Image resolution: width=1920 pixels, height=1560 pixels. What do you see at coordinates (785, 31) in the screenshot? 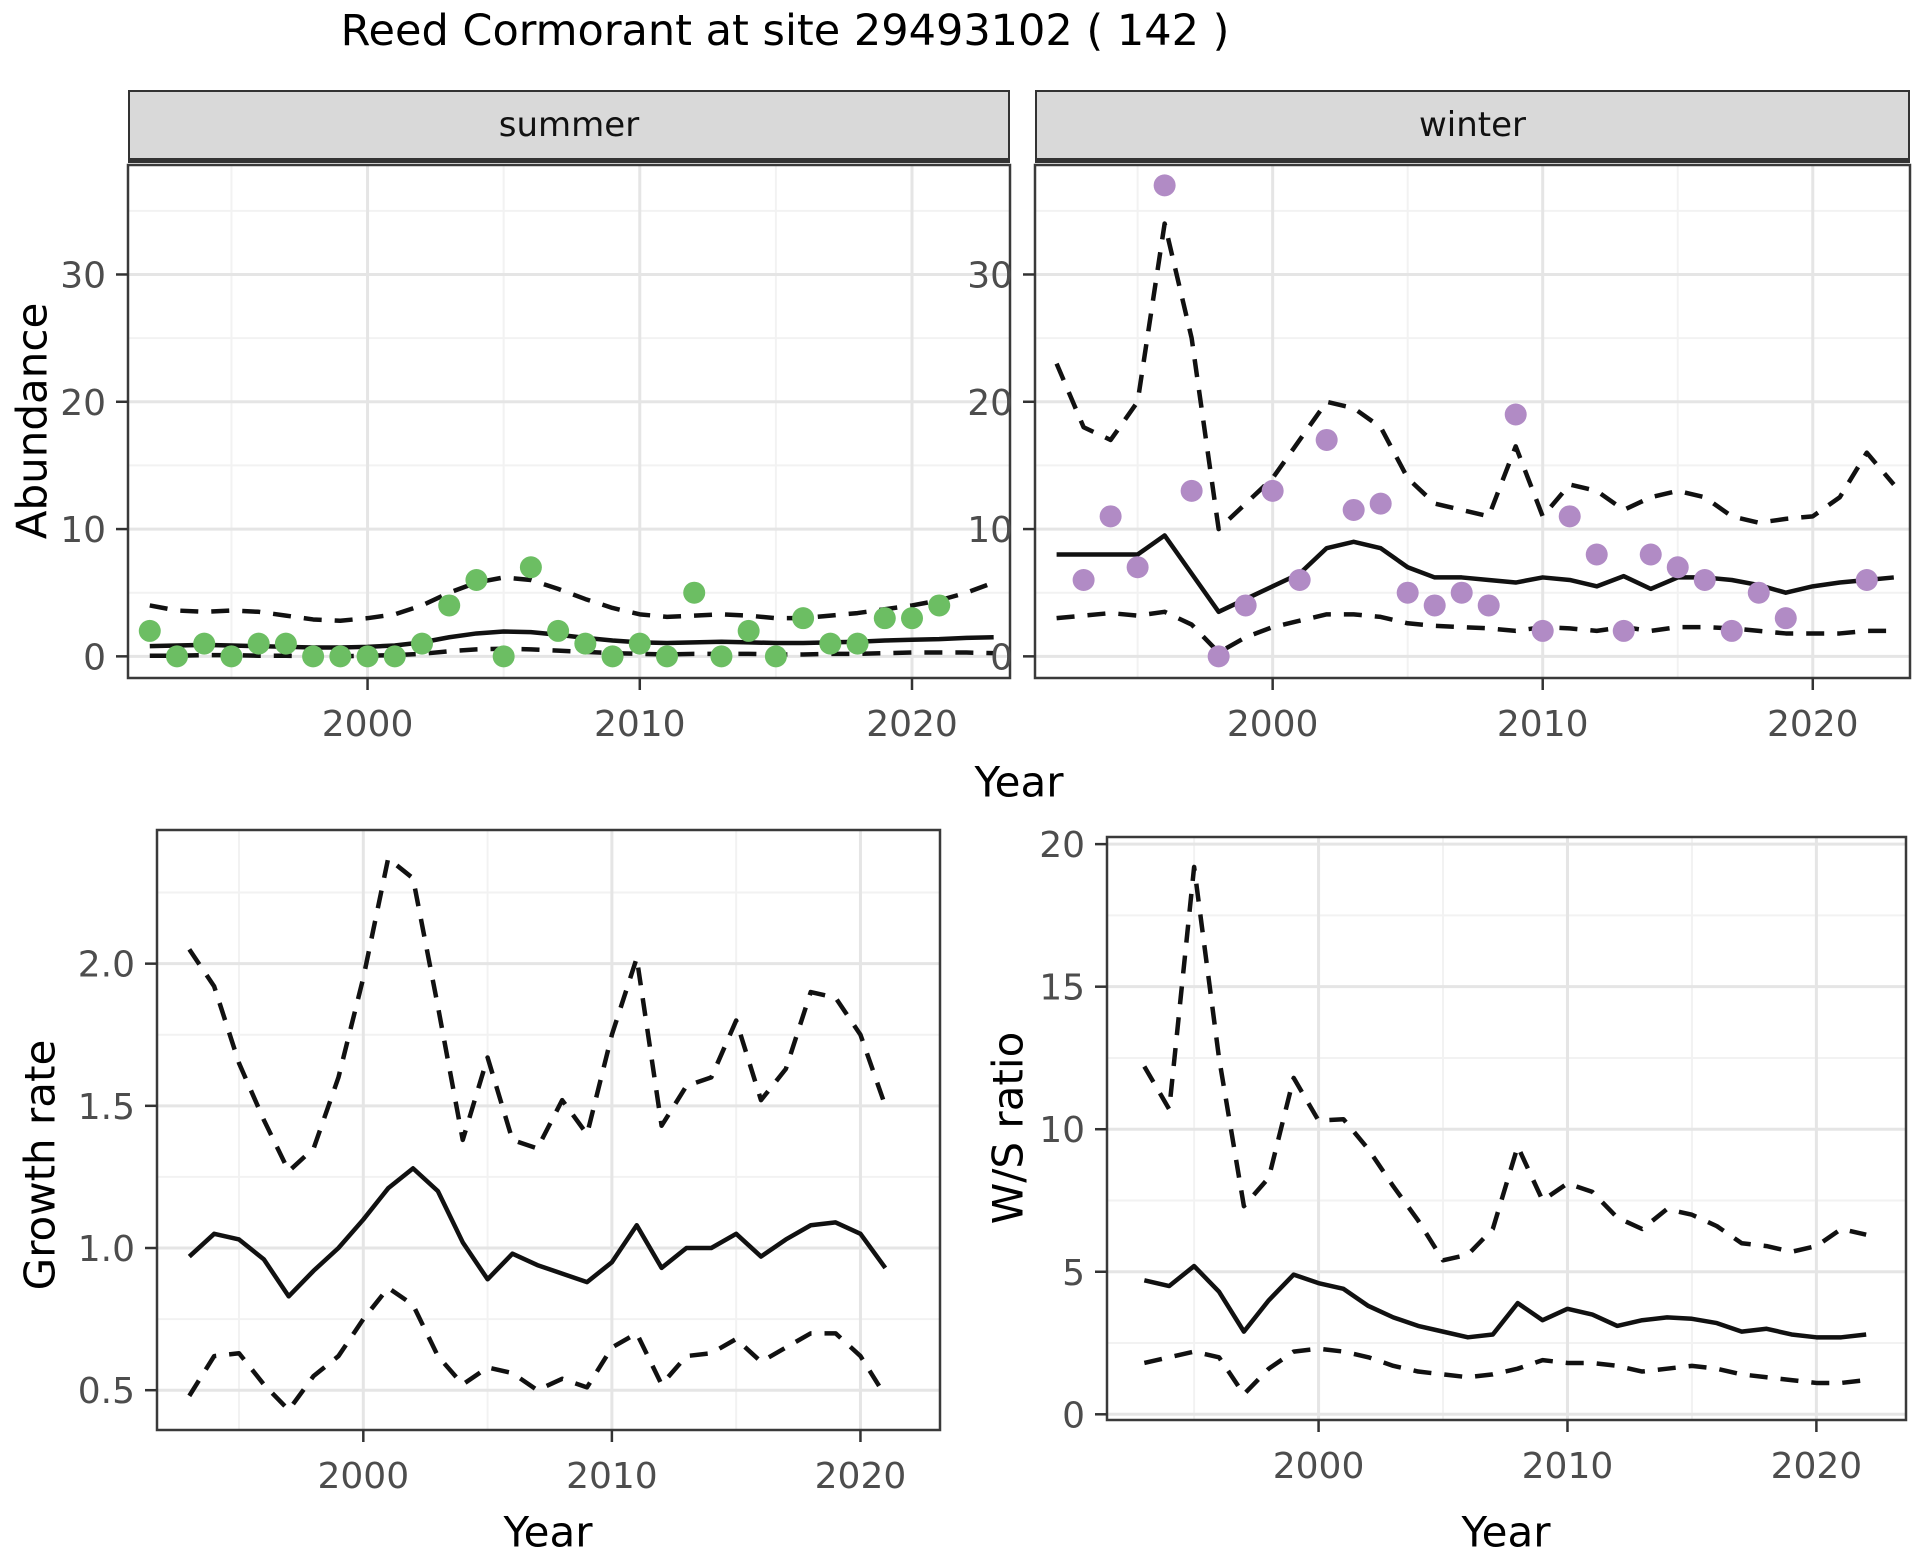
I see `figure-title: Reed Cormorant at site 29493102 ( 142 )` at bounding box center [785, 31].